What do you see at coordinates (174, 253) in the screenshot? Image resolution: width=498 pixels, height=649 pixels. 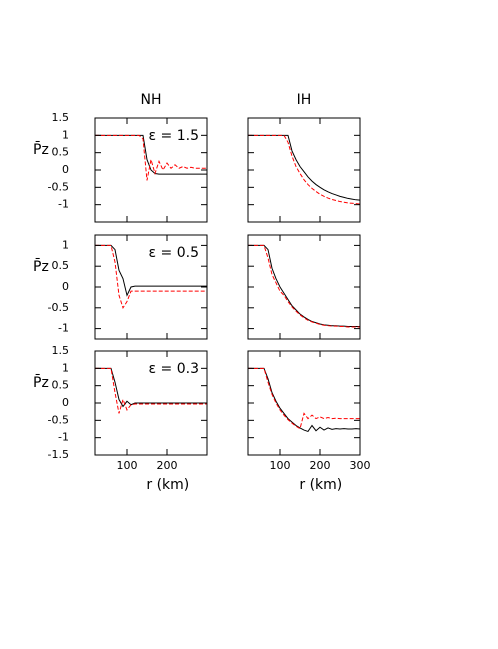 I see `annotation: ε = 0.5` at bounding box center [174, 253].